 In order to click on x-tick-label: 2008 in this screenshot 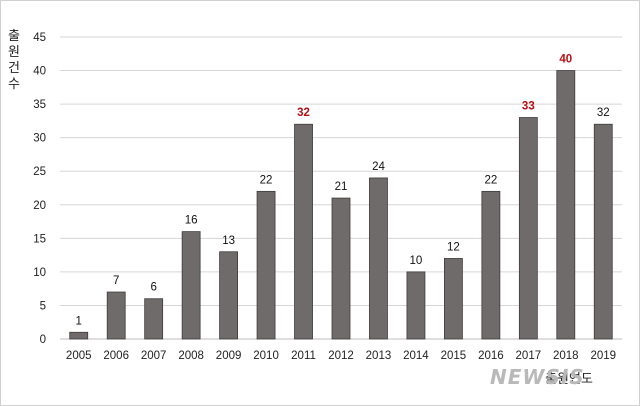, I will do `click(191, 356)`.